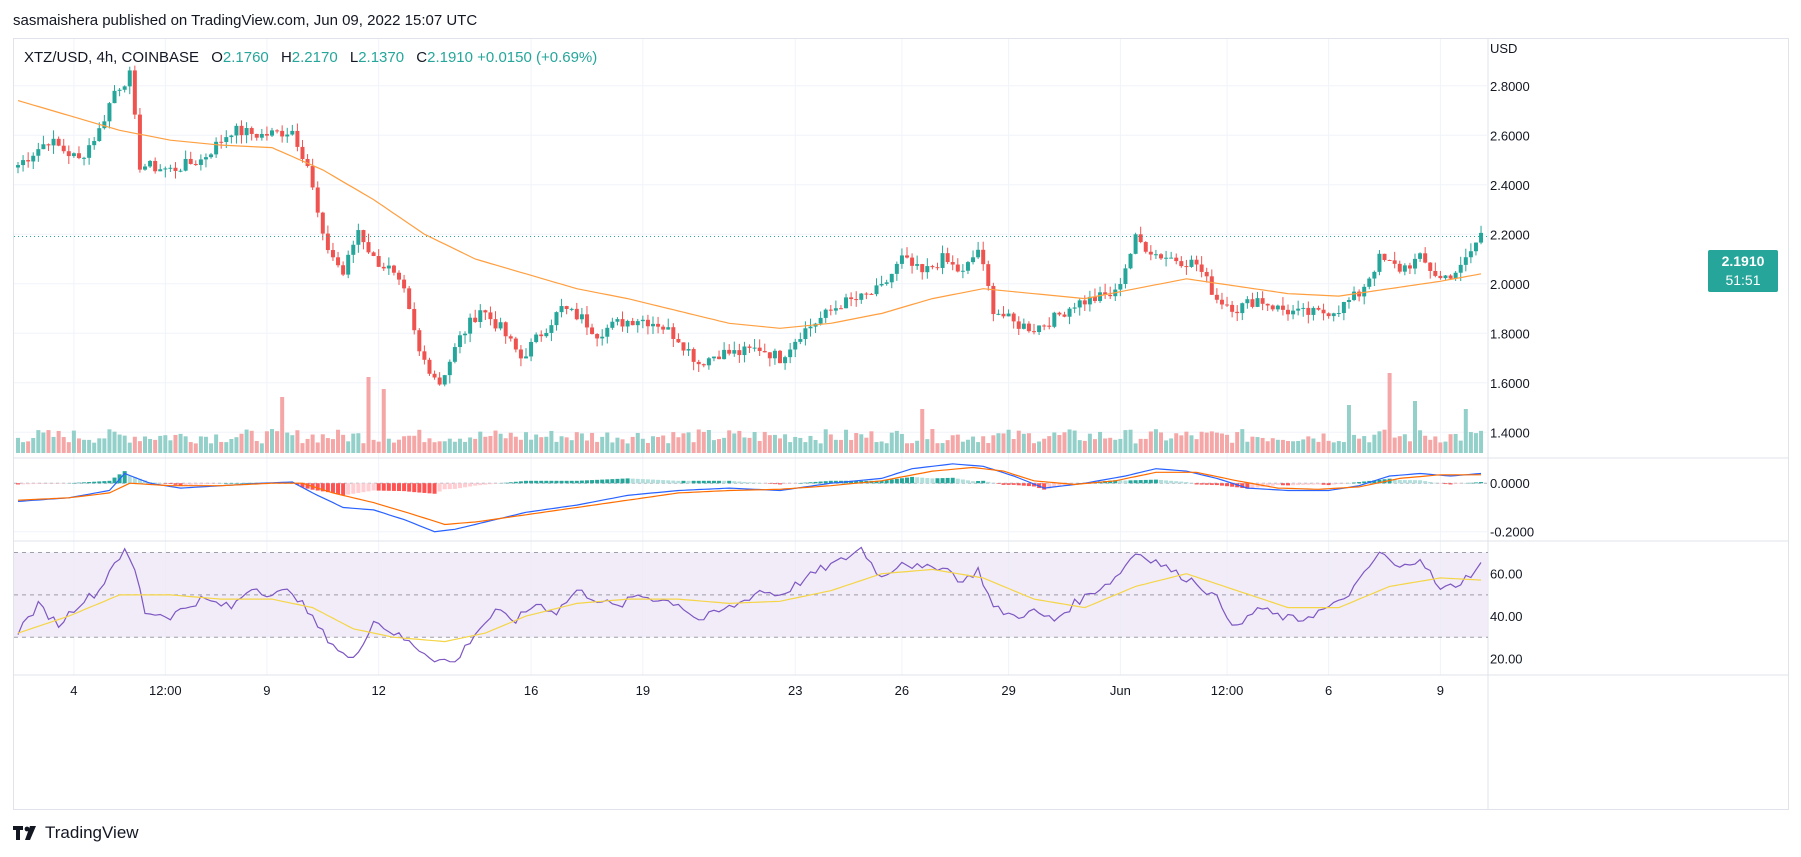  I want to click on price-tick-label: 2.6000, so click(1510, 135).